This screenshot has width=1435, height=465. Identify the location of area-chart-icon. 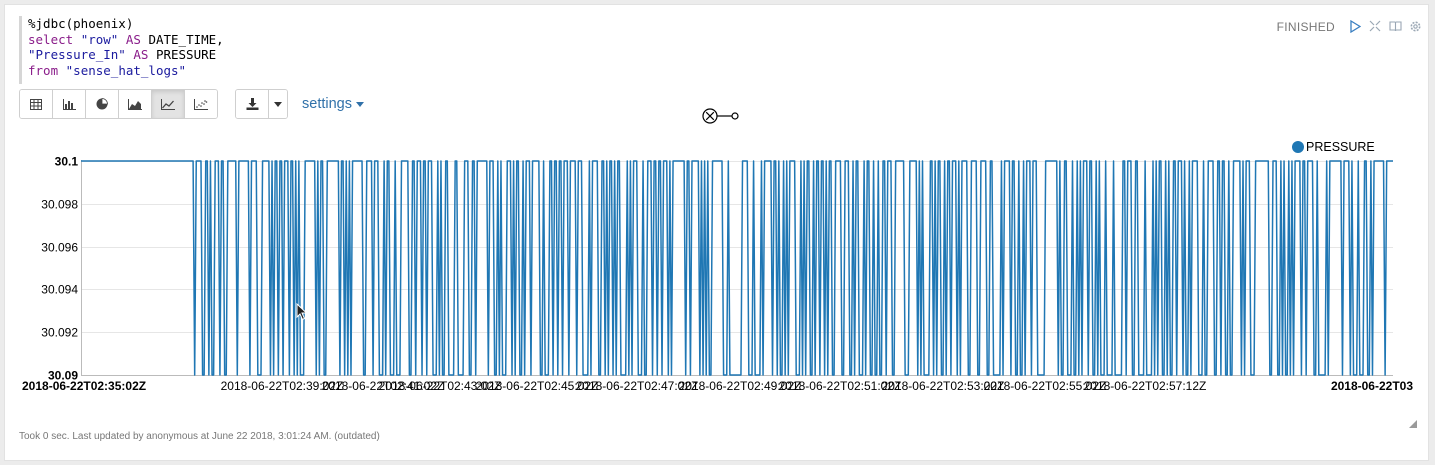
(135, 104).